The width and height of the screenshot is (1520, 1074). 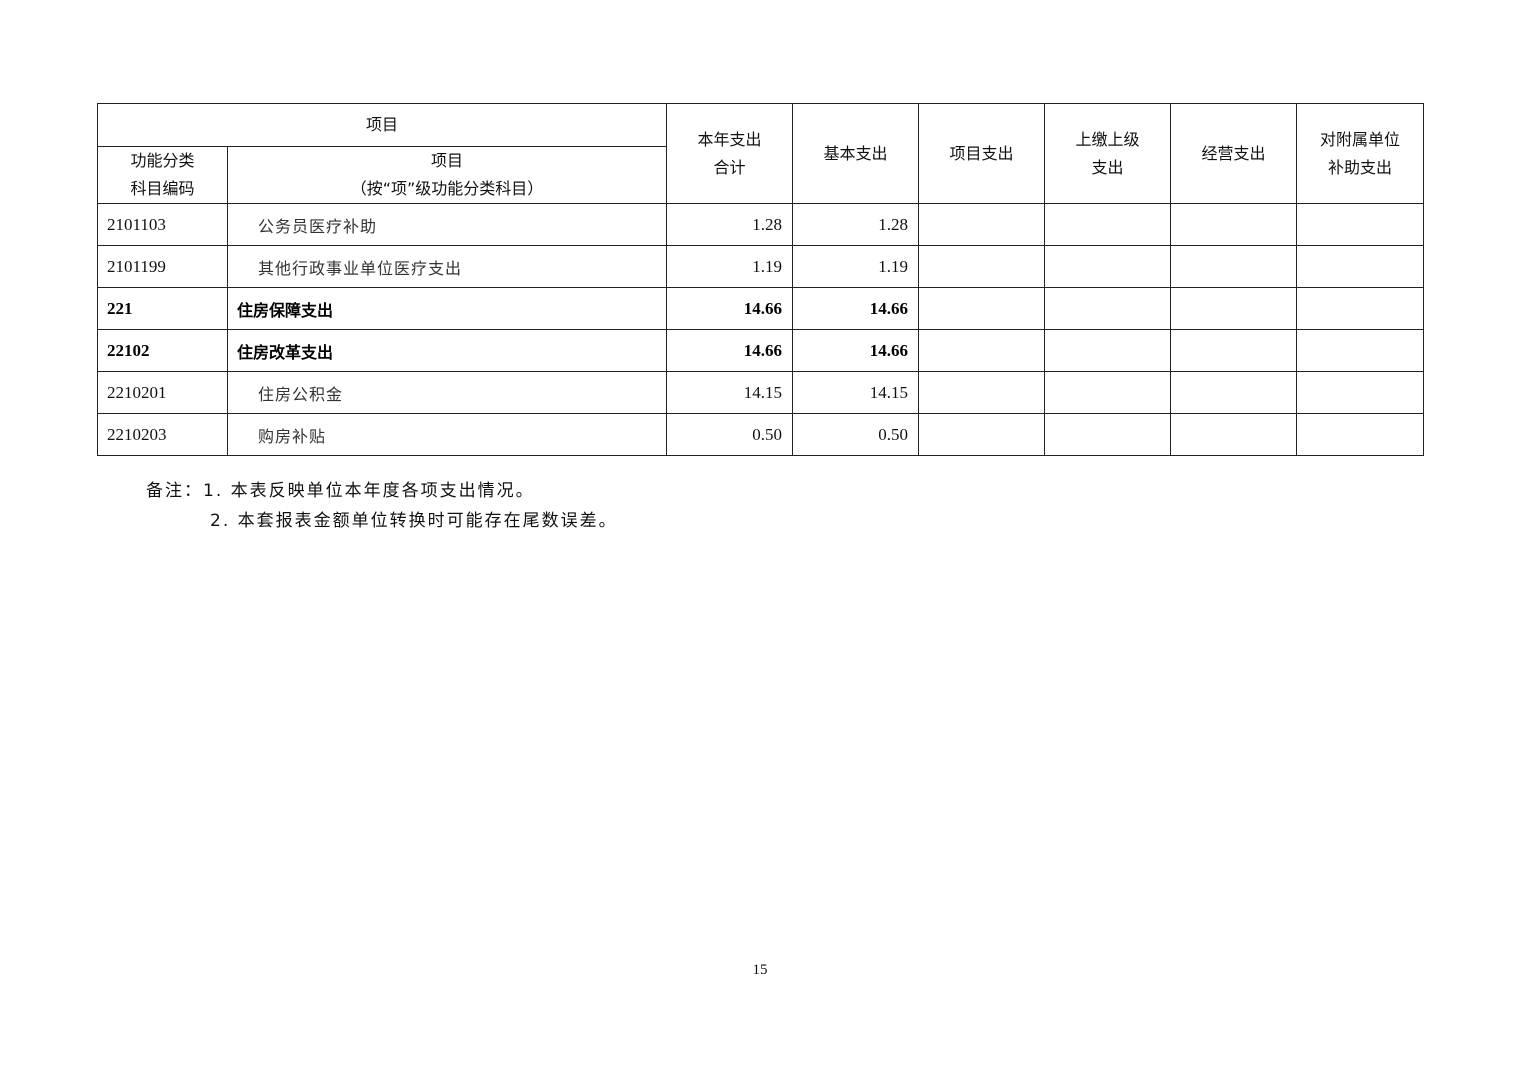 I want to click on header-code: 功能分类 科目编码, so click(x=162, y=175).